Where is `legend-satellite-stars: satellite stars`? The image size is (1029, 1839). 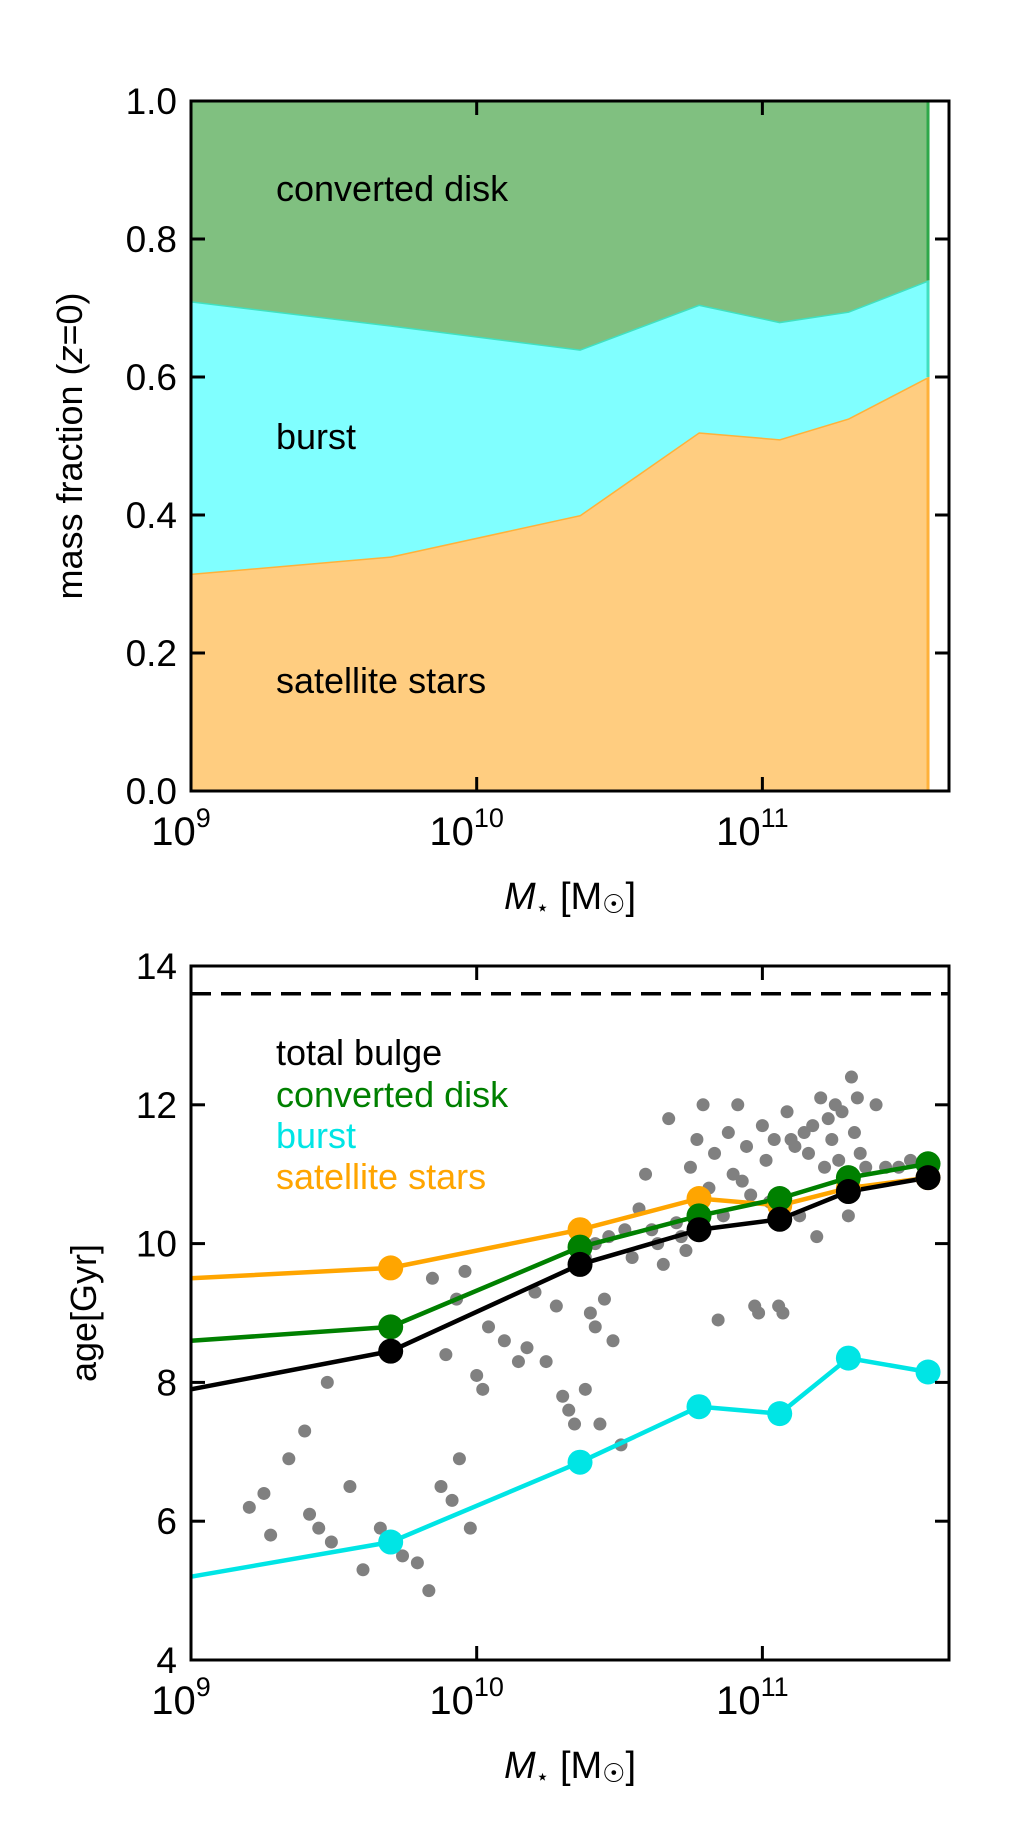 legend-satellite-stars: satellite stars is located at coordinates (381, 1176).